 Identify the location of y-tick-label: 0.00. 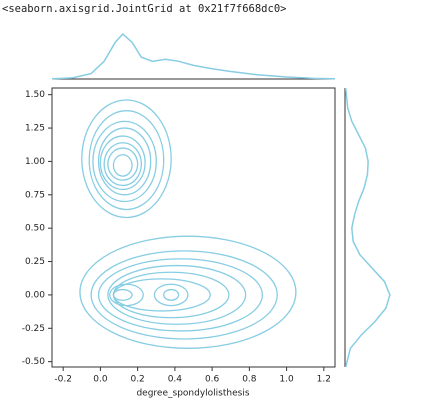
(35, 295).